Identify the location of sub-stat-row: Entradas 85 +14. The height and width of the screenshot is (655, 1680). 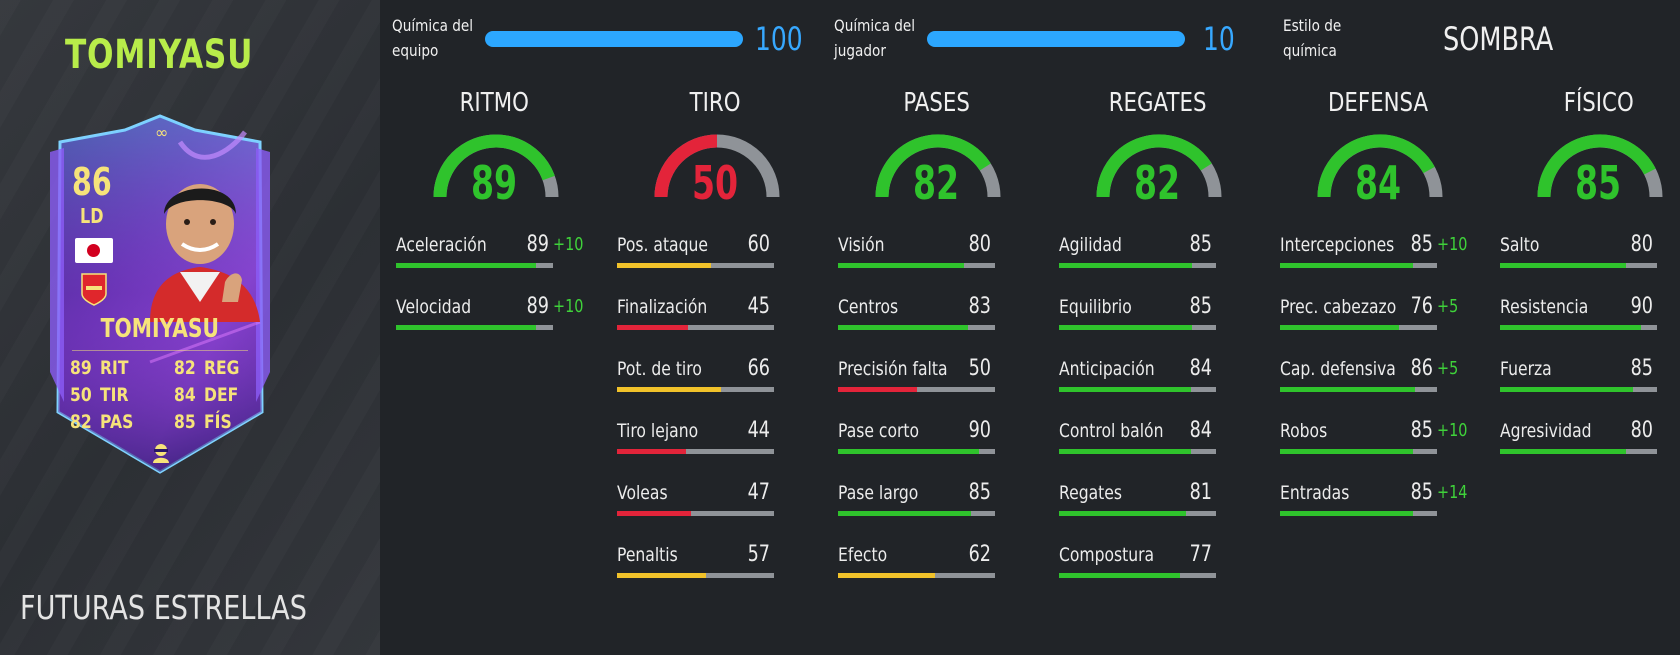
(1390, 501).